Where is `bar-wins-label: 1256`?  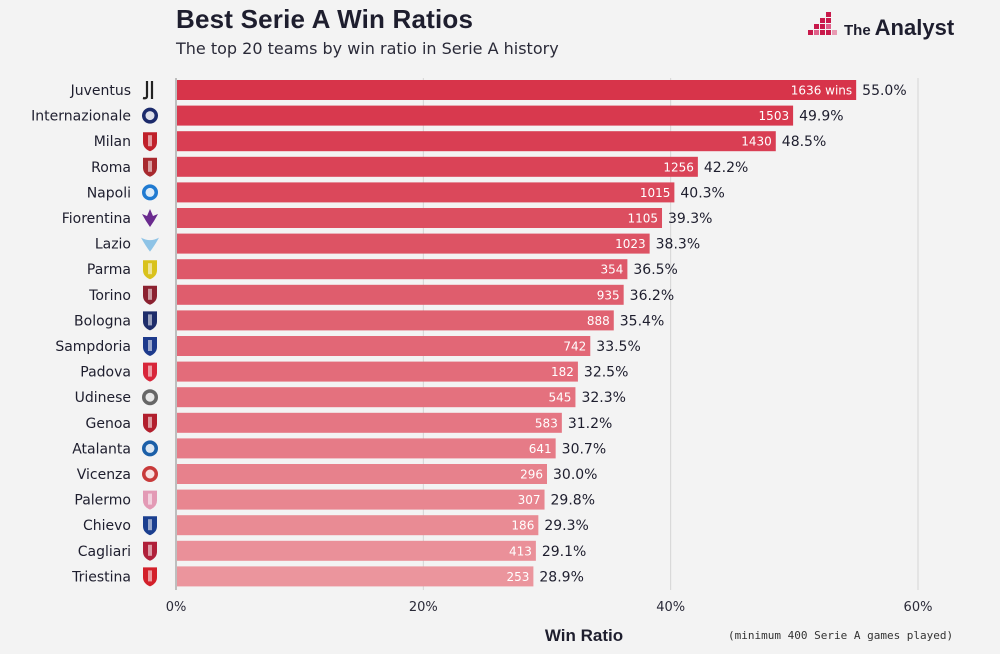
bar-wins-label: 1256 is located at coordinates (678, 167).